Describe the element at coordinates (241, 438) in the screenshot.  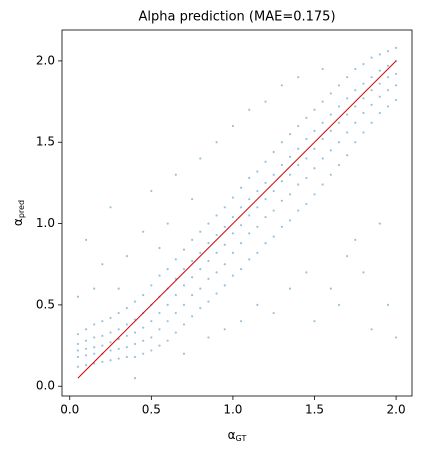
I see `x-label-sub: GT` at that location.